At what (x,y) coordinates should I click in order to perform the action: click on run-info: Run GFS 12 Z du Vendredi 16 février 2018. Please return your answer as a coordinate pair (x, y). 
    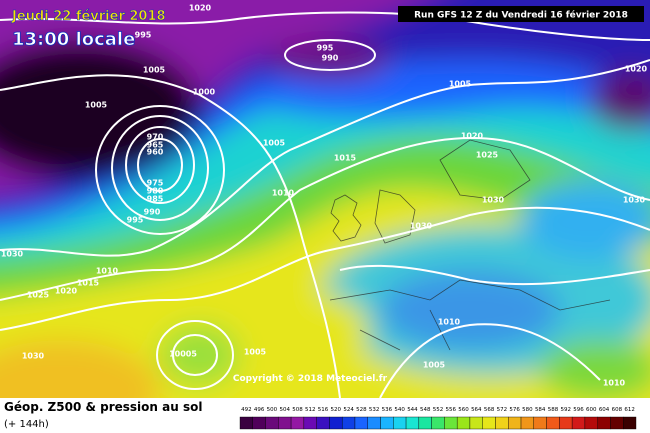
    Looking at the image, I should click on (521, 15).